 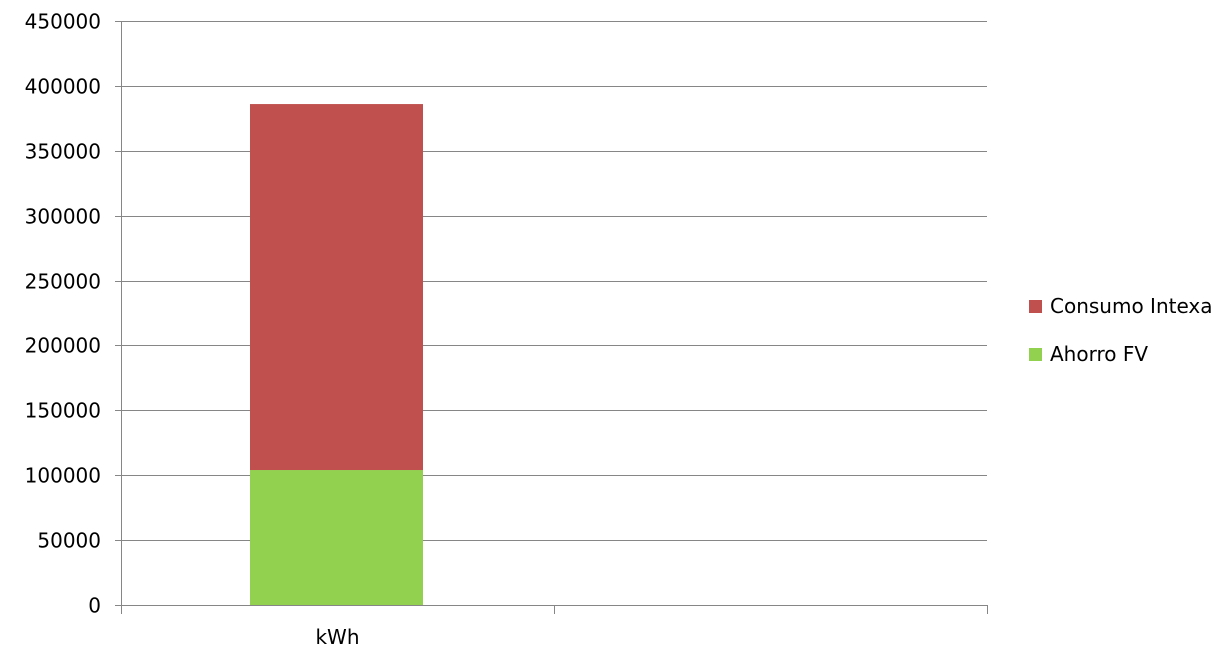 I want to click on bar-segment-ahorro-fv, so click(x=336, y=537).